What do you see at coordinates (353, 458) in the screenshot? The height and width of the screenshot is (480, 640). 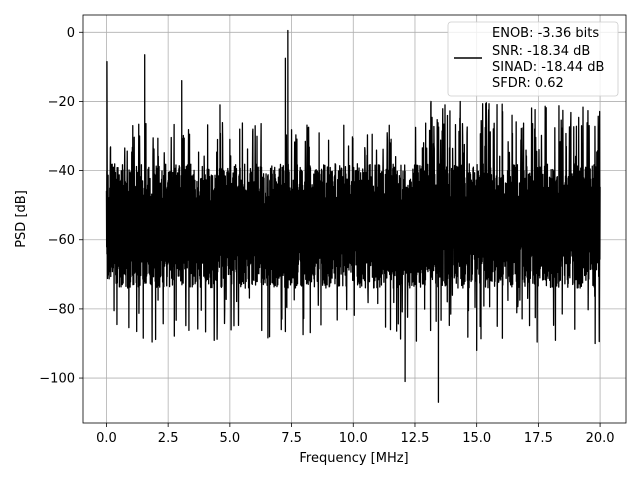 I see `x-axis-label: Frequency [MHz]` at bounding box center [353, 458].